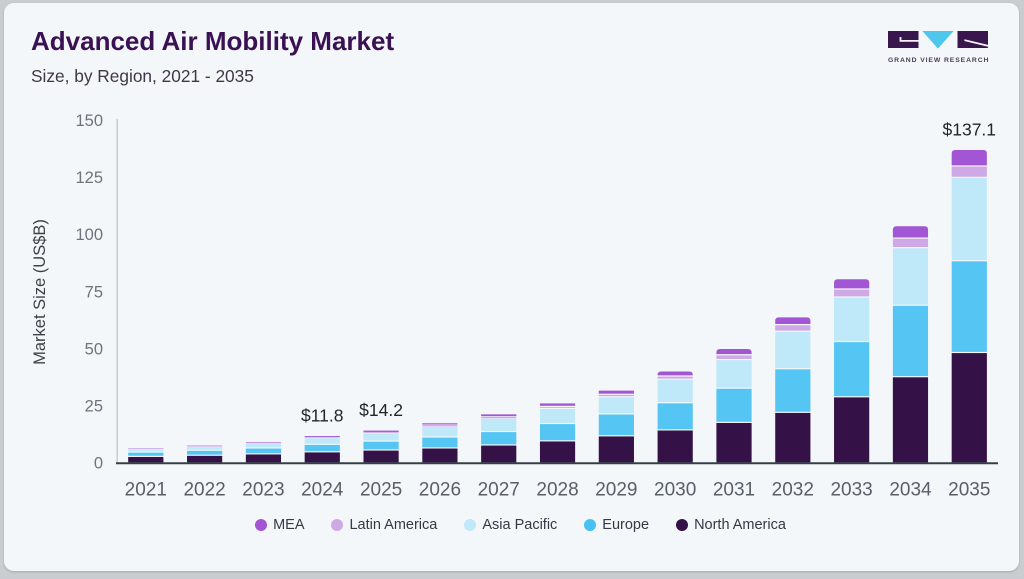 The width and height of the screenshot is (1024, 579). Describe the element at coordinates (590, 525) in the screenshot. I see `europe-swatch-icon` at that location.